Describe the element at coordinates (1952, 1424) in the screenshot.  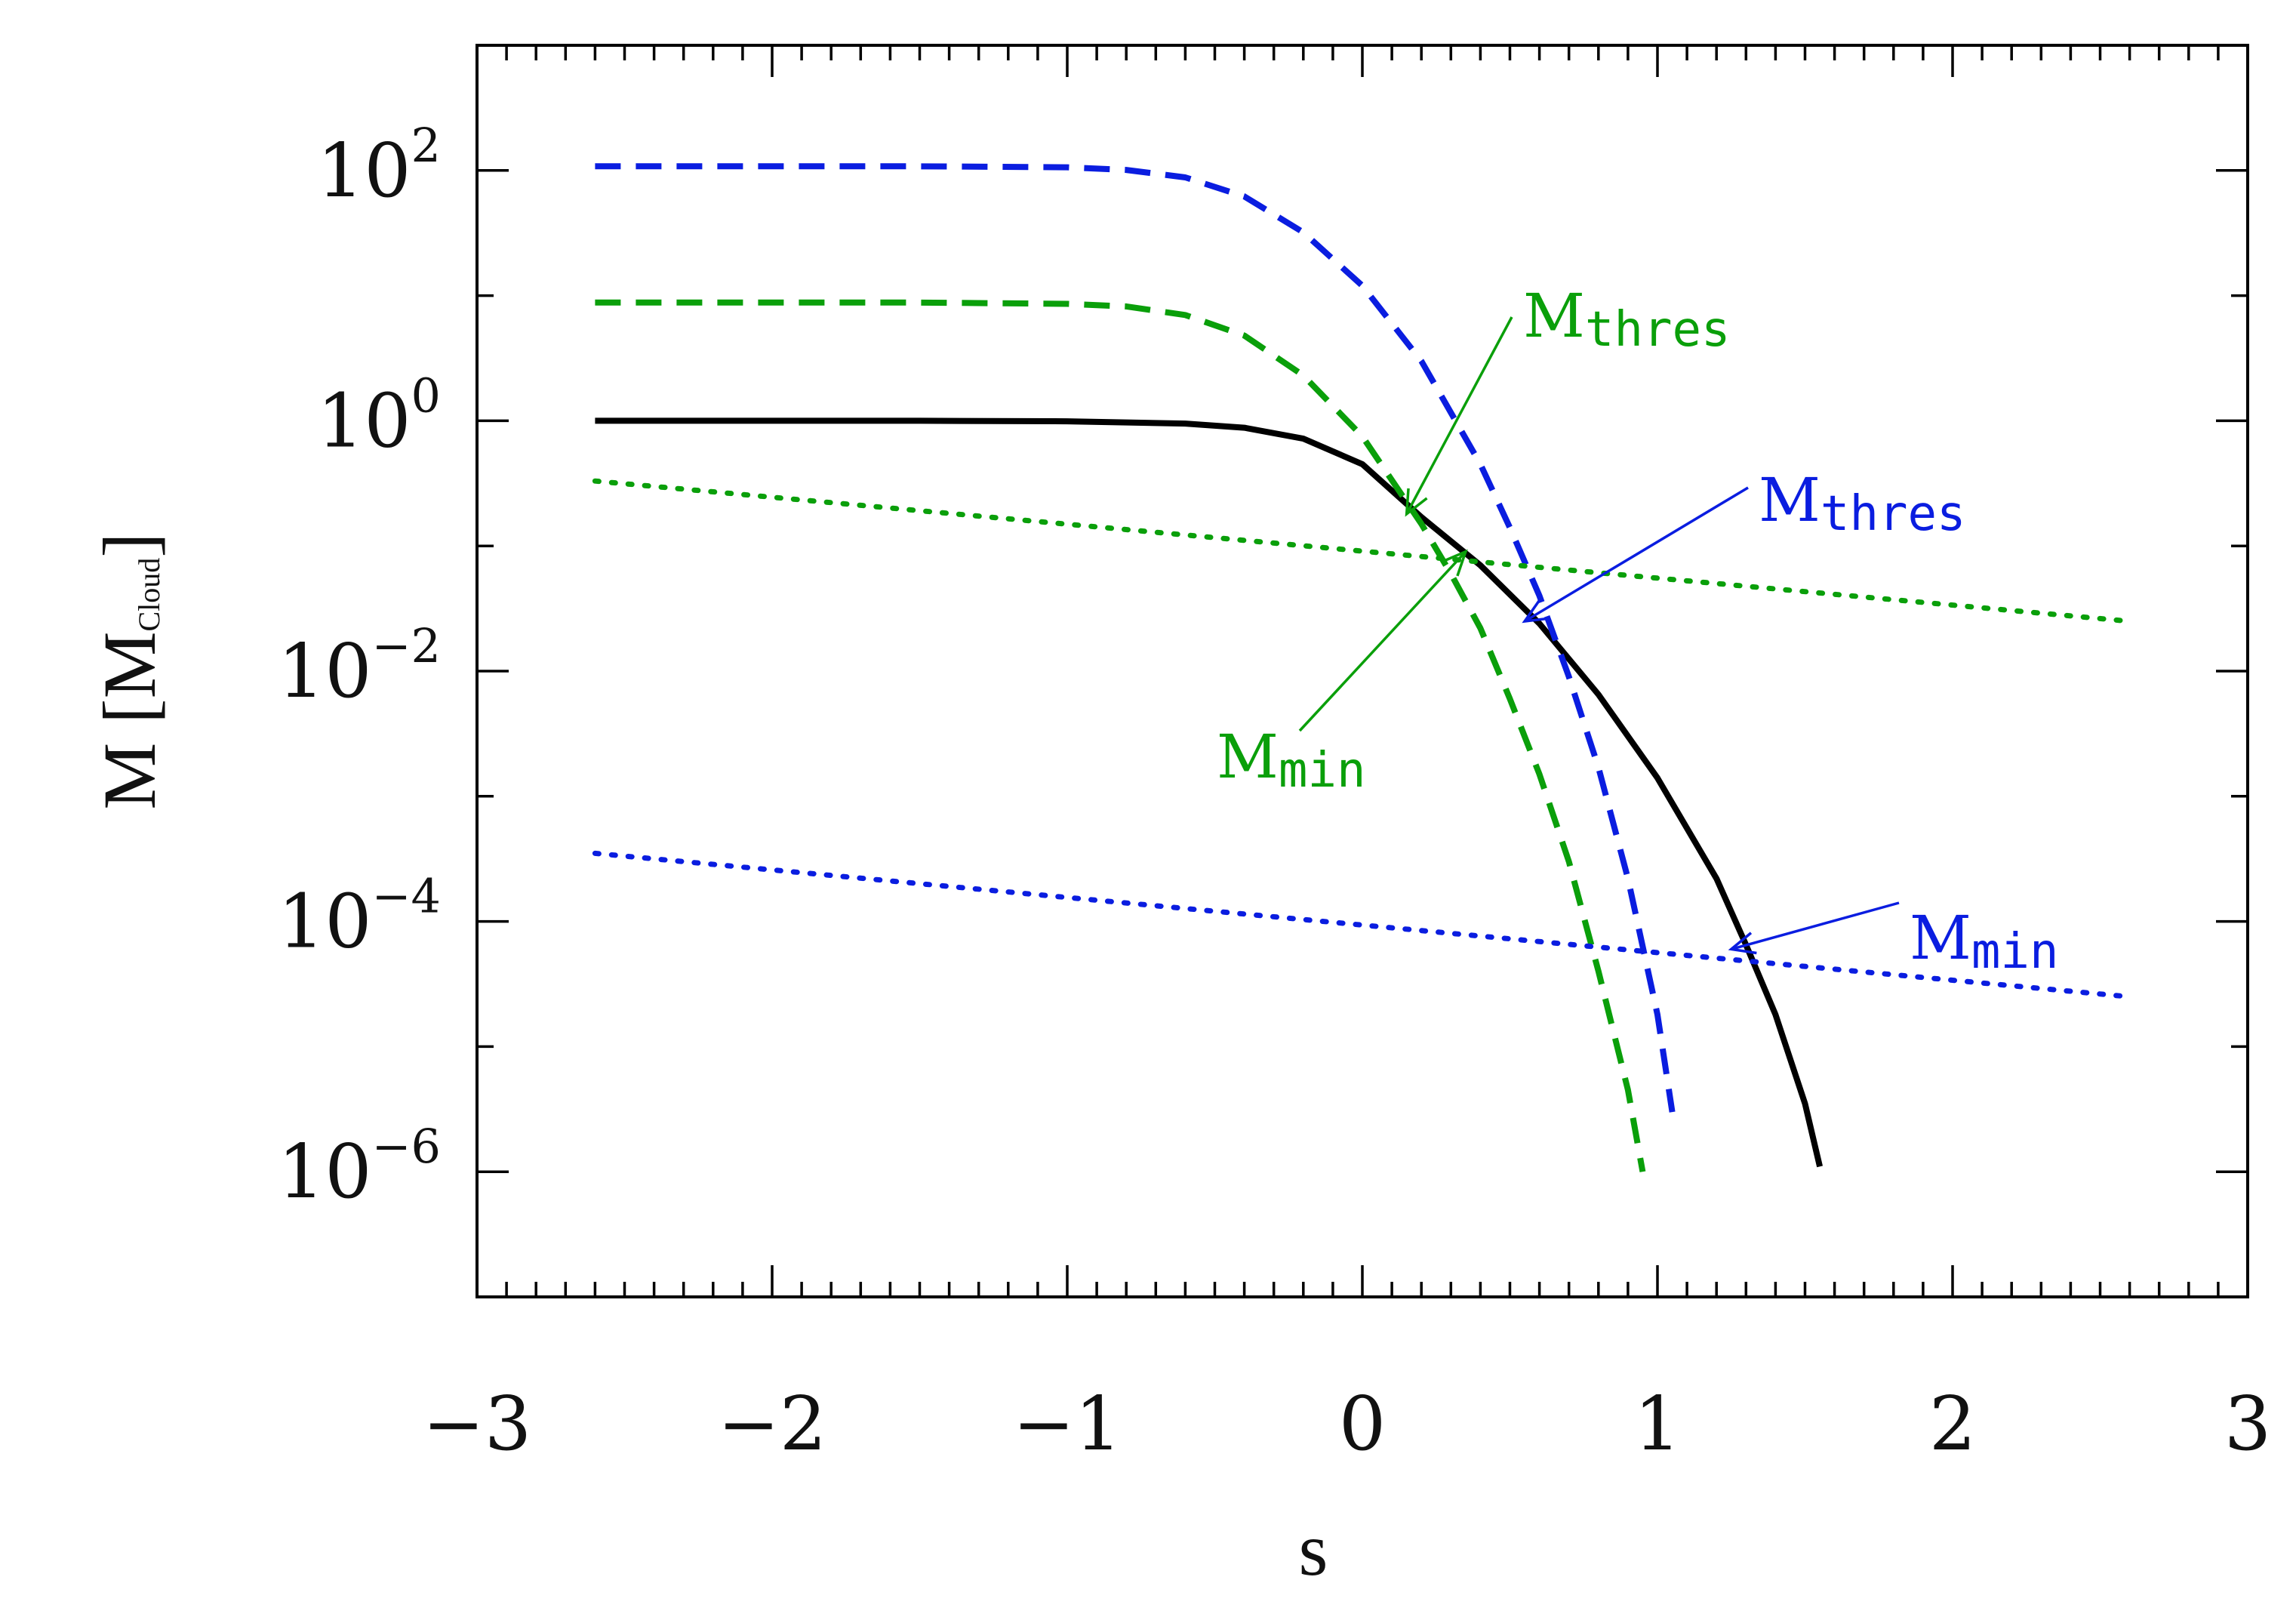
I see `x-tick-label: 2` at that location.